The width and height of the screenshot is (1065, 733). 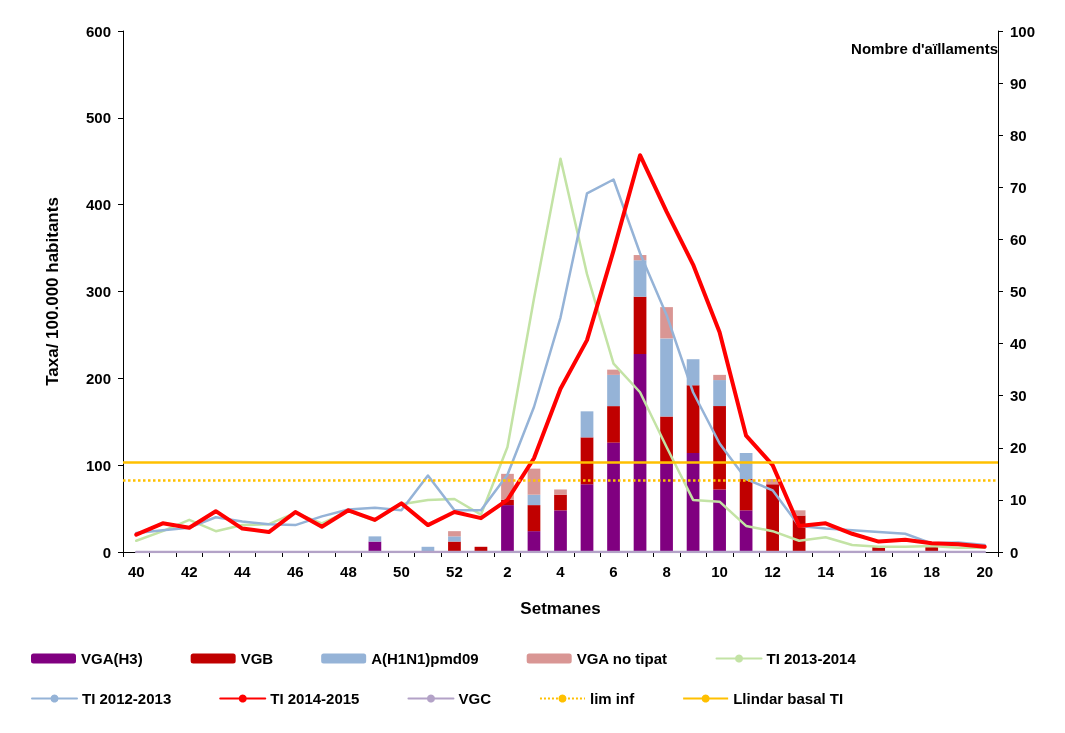 What do you see at coordinates (1023, 31) in the screenshot?
I see `y2-tick-label: 100` at bounding box center [1023, 31].